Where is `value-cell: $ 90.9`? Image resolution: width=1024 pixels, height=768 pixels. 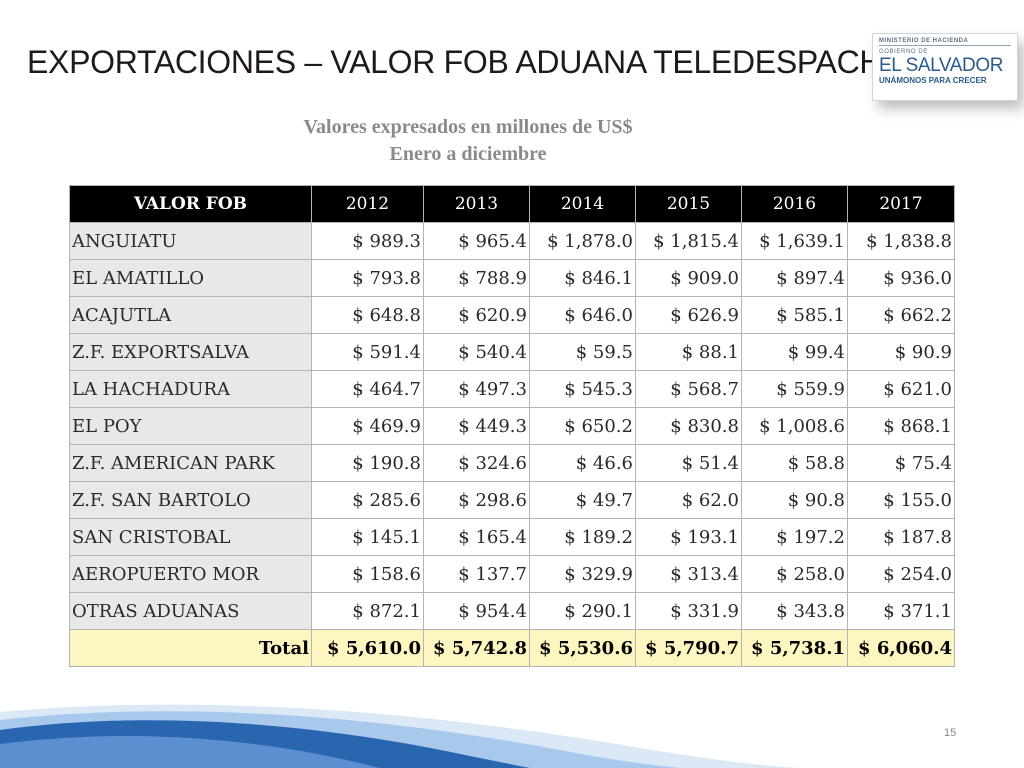
value-cell: $ 90.9 is located at coordinates (901, 352).